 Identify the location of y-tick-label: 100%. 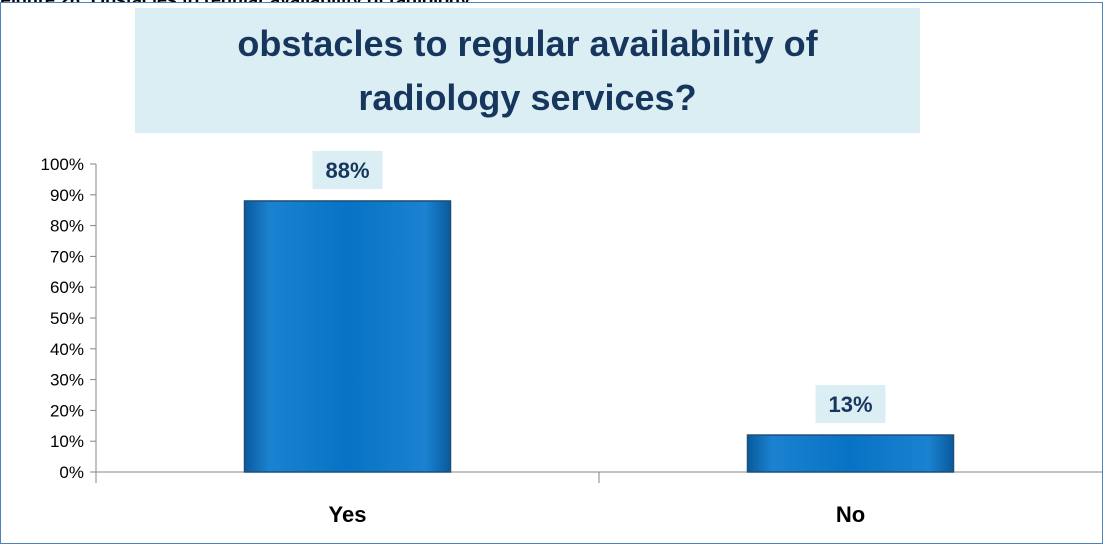
(62, 164).